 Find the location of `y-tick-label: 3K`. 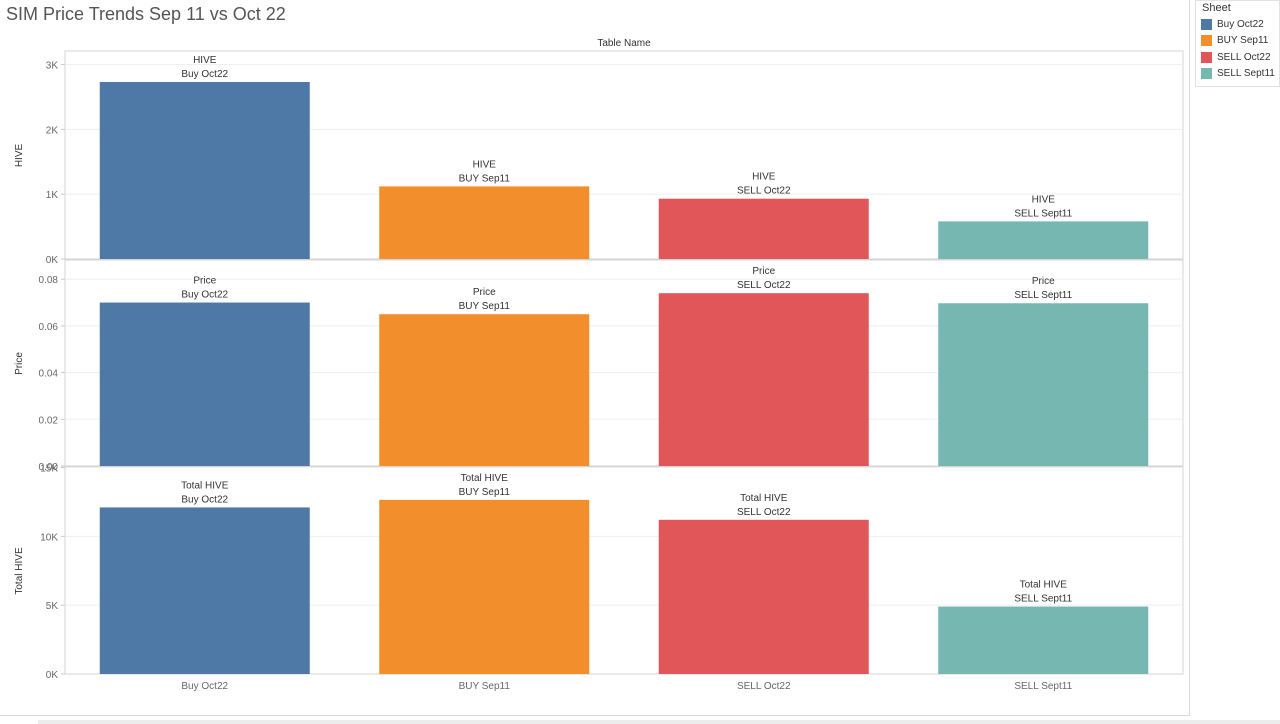

y-tick-label: 3K is located at coordinates (52, 65).